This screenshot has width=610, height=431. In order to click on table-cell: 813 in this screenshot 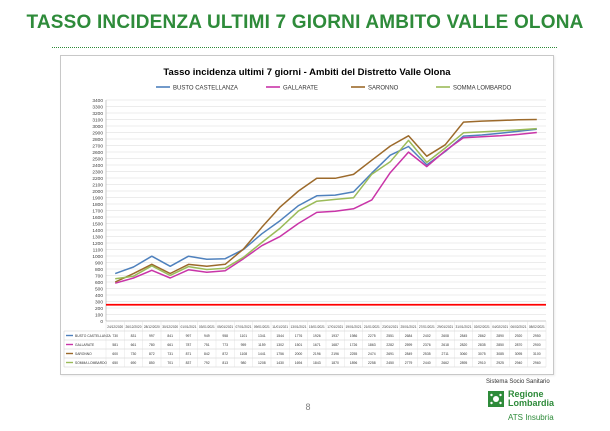, I will do `click(225, 363)`.